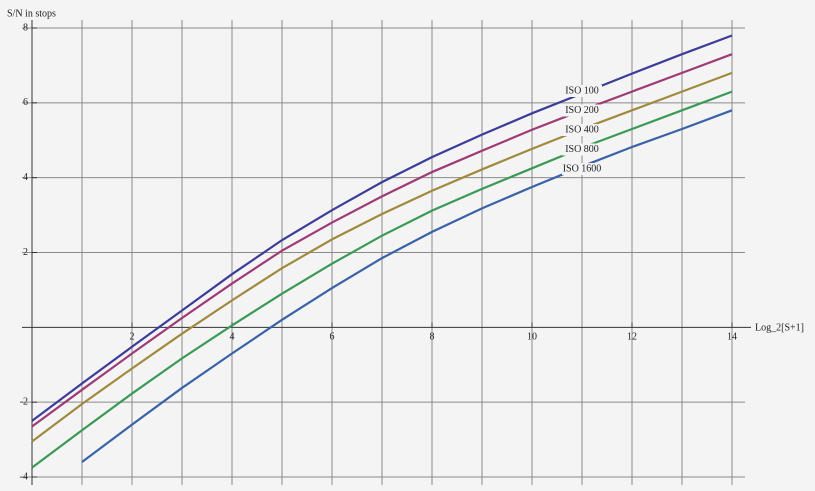 Image resolution: width=815 pixels, height=491 pixels. Describe the element at coordinates (779, 327) in the screenshot. I see `x-axis-label: Log_2[S+1]` at that location.